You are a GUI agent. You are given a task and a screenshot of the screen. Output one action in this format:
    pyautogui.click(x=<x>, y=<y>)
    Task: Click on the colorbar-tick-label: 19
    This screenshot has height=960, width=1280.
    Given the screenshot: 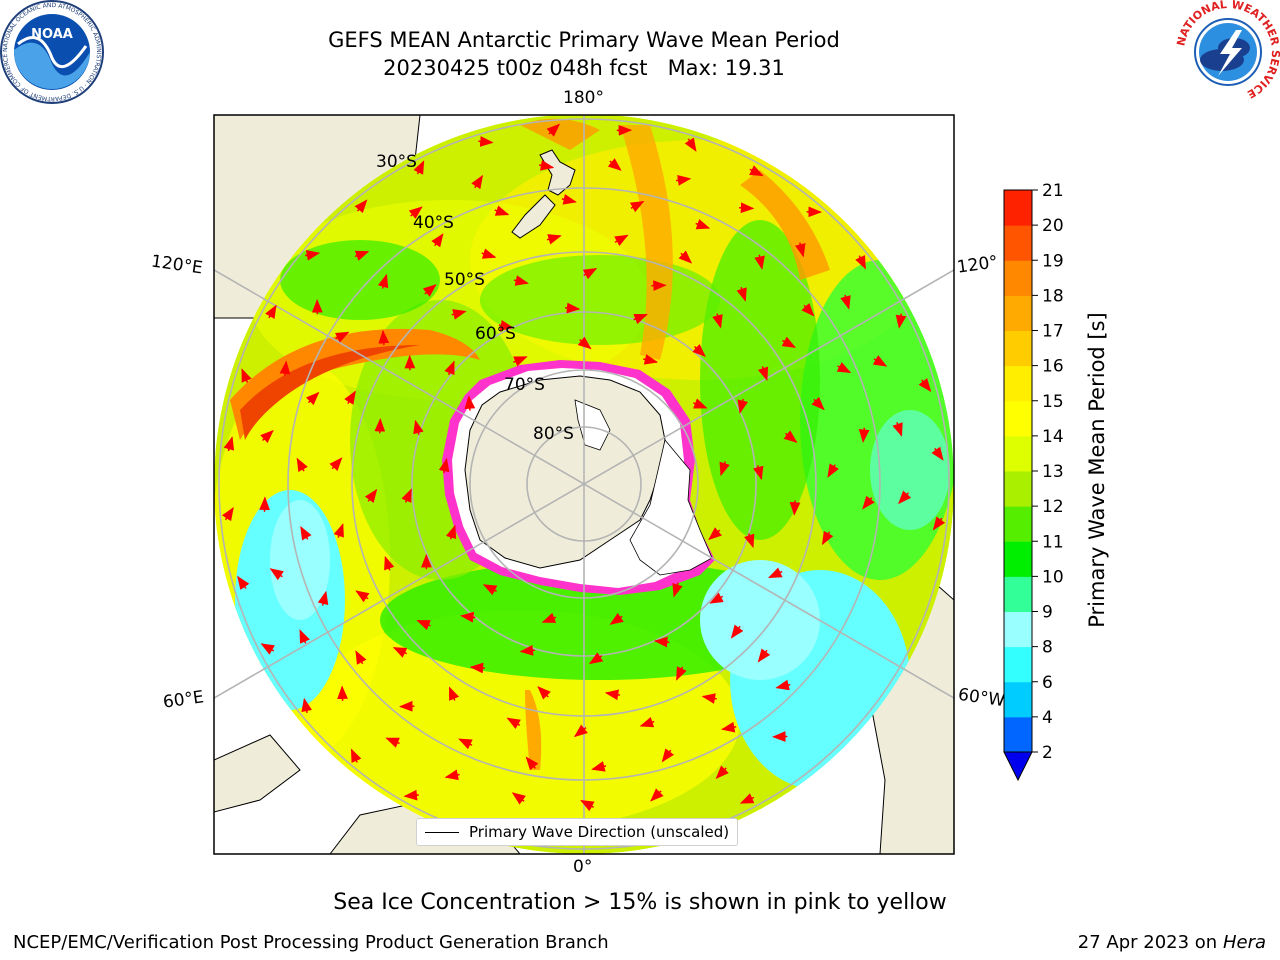 What is the action you would take?
    pyautogui.click(x=1053, y=261)
    